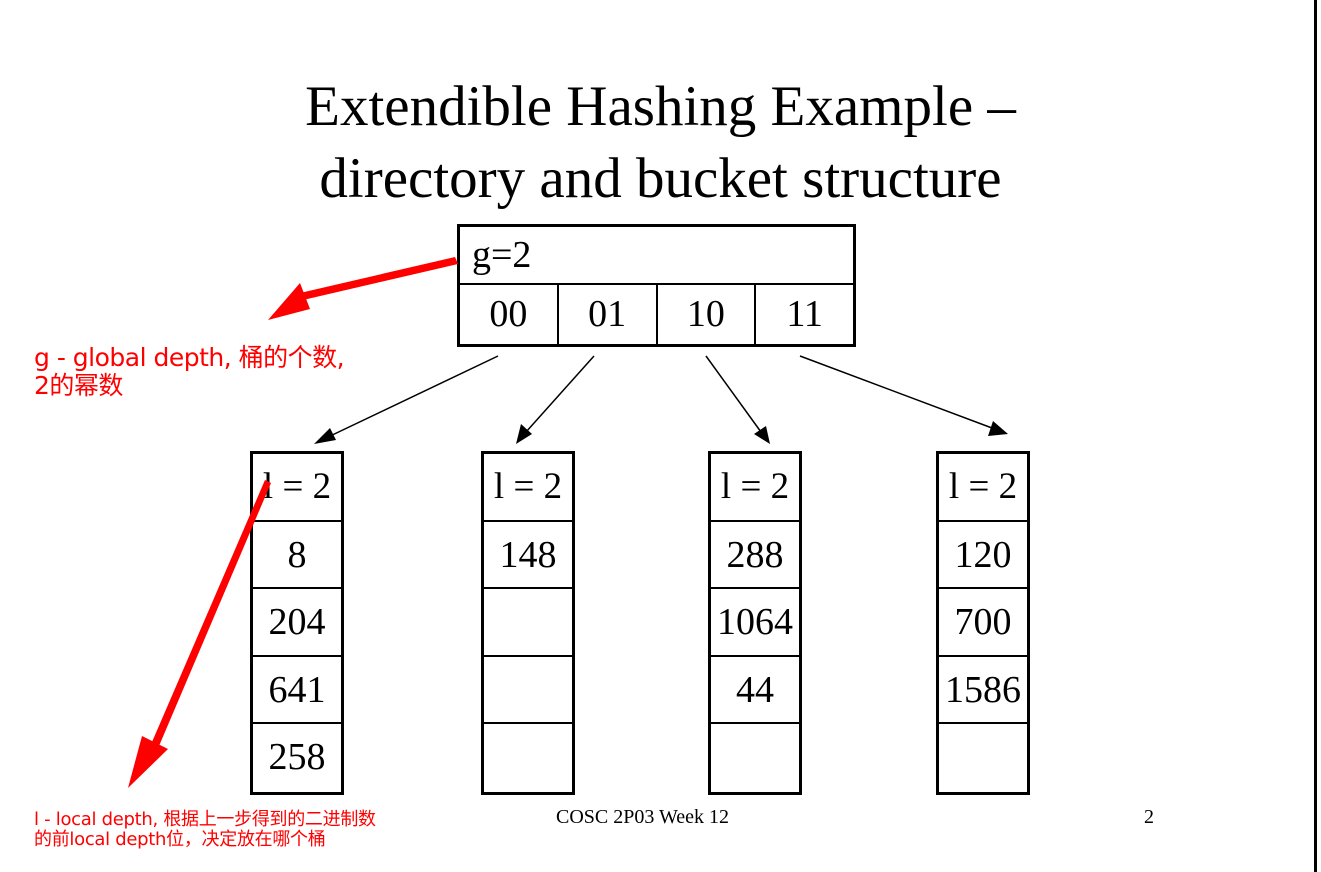  What do you see at coordinates (983, 691) in the screenshot?
I see `bucket-value: 1586` at bounding box center [983, 691].